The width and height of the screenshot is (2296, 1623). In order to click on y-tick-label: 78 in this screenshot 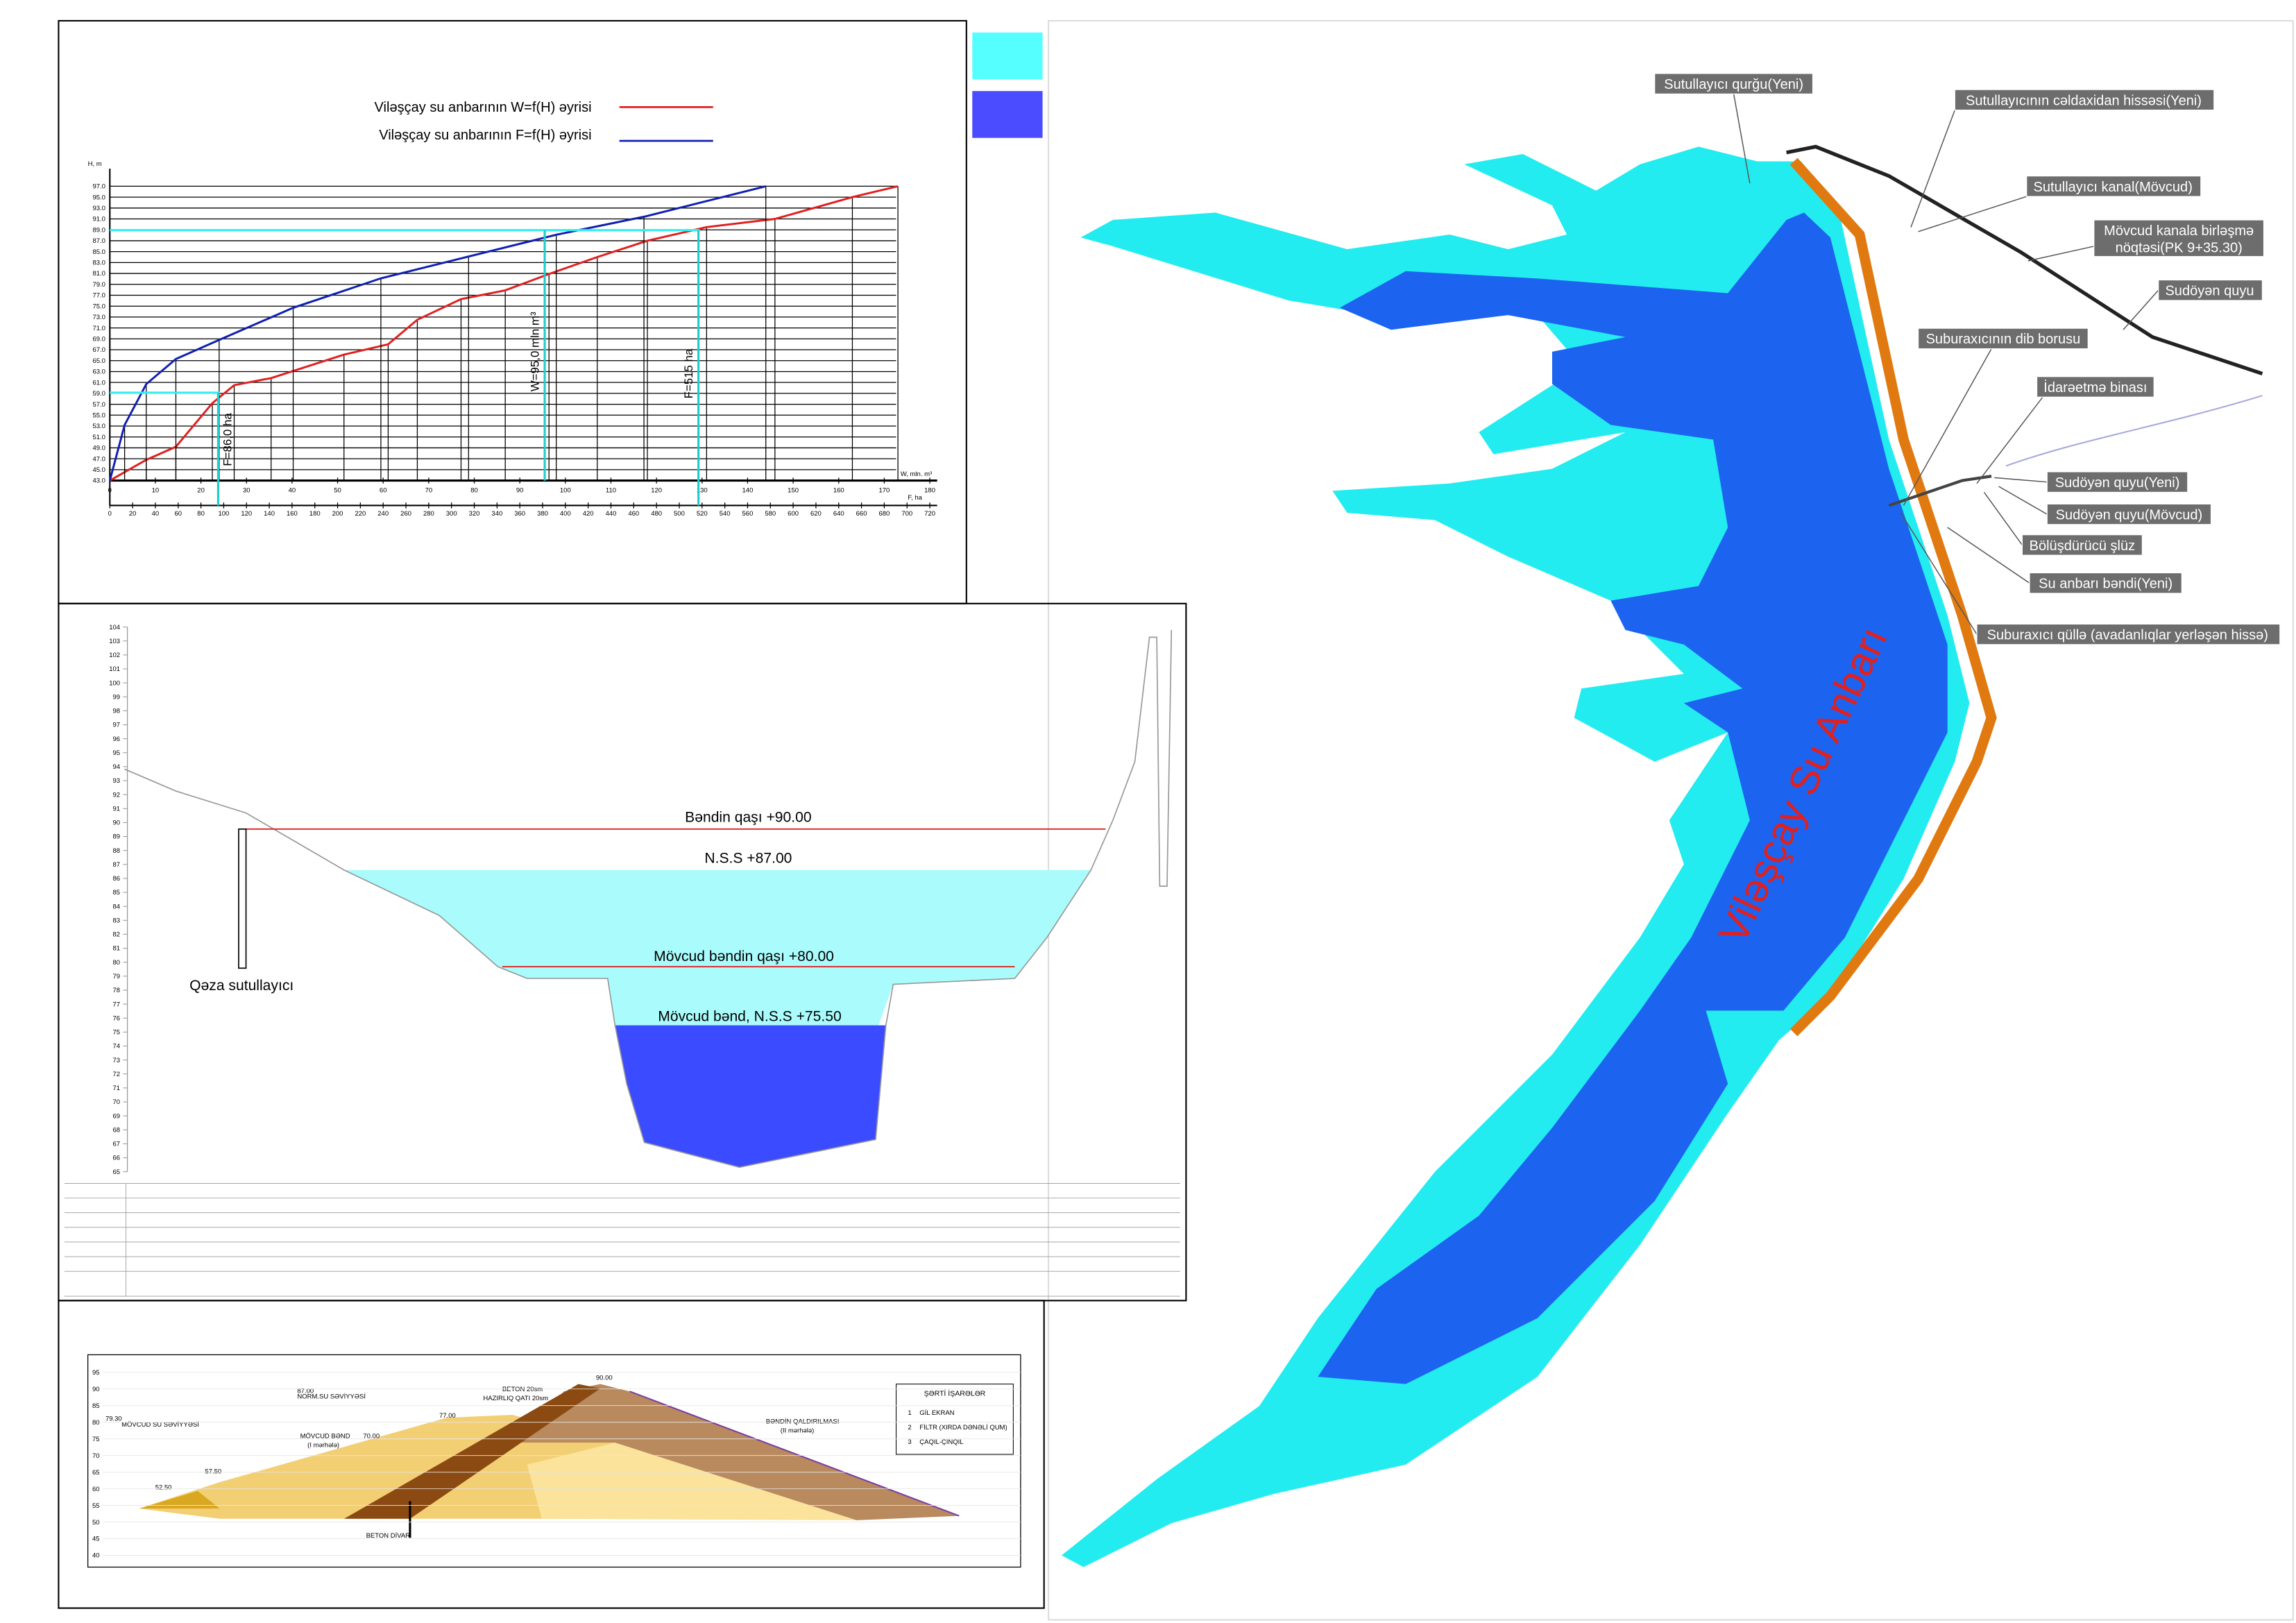, I will do `click(116, 991)`.